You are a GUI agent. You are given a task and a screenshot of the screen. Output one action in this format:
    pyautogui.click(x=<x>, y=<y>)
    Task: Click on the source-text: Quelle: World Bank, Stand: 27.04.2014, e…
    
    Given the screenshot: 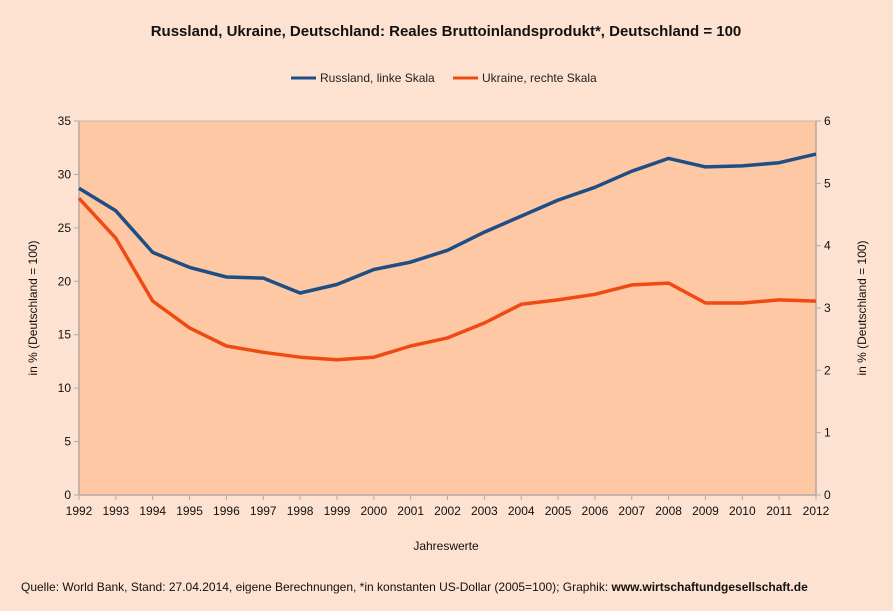 What is the action you would take?
    pyautogui.click(x=316, y=587)
    